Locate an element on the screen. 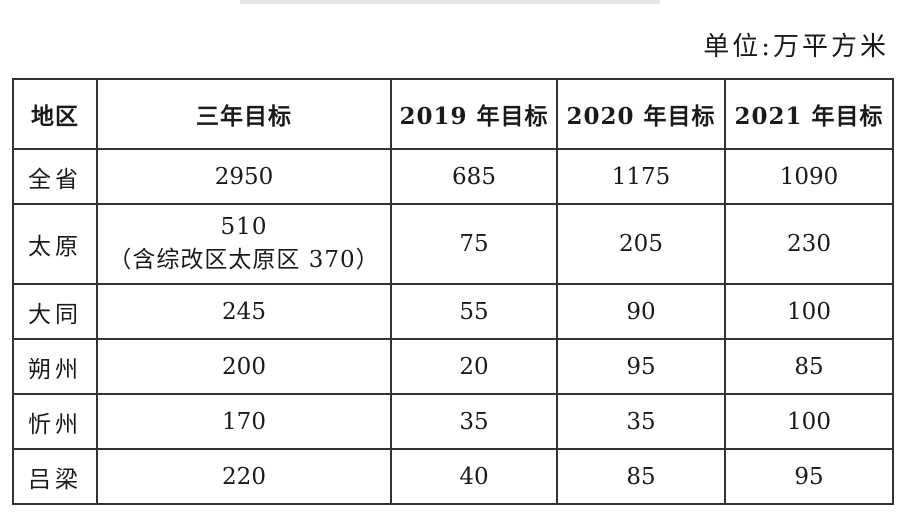  table-row: 朔州 200 20 95 85 is located at coordinates (453, 366).